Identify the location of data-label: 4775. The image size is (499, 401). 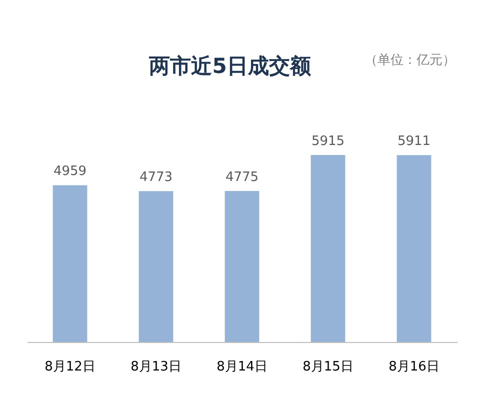
(242, 178).